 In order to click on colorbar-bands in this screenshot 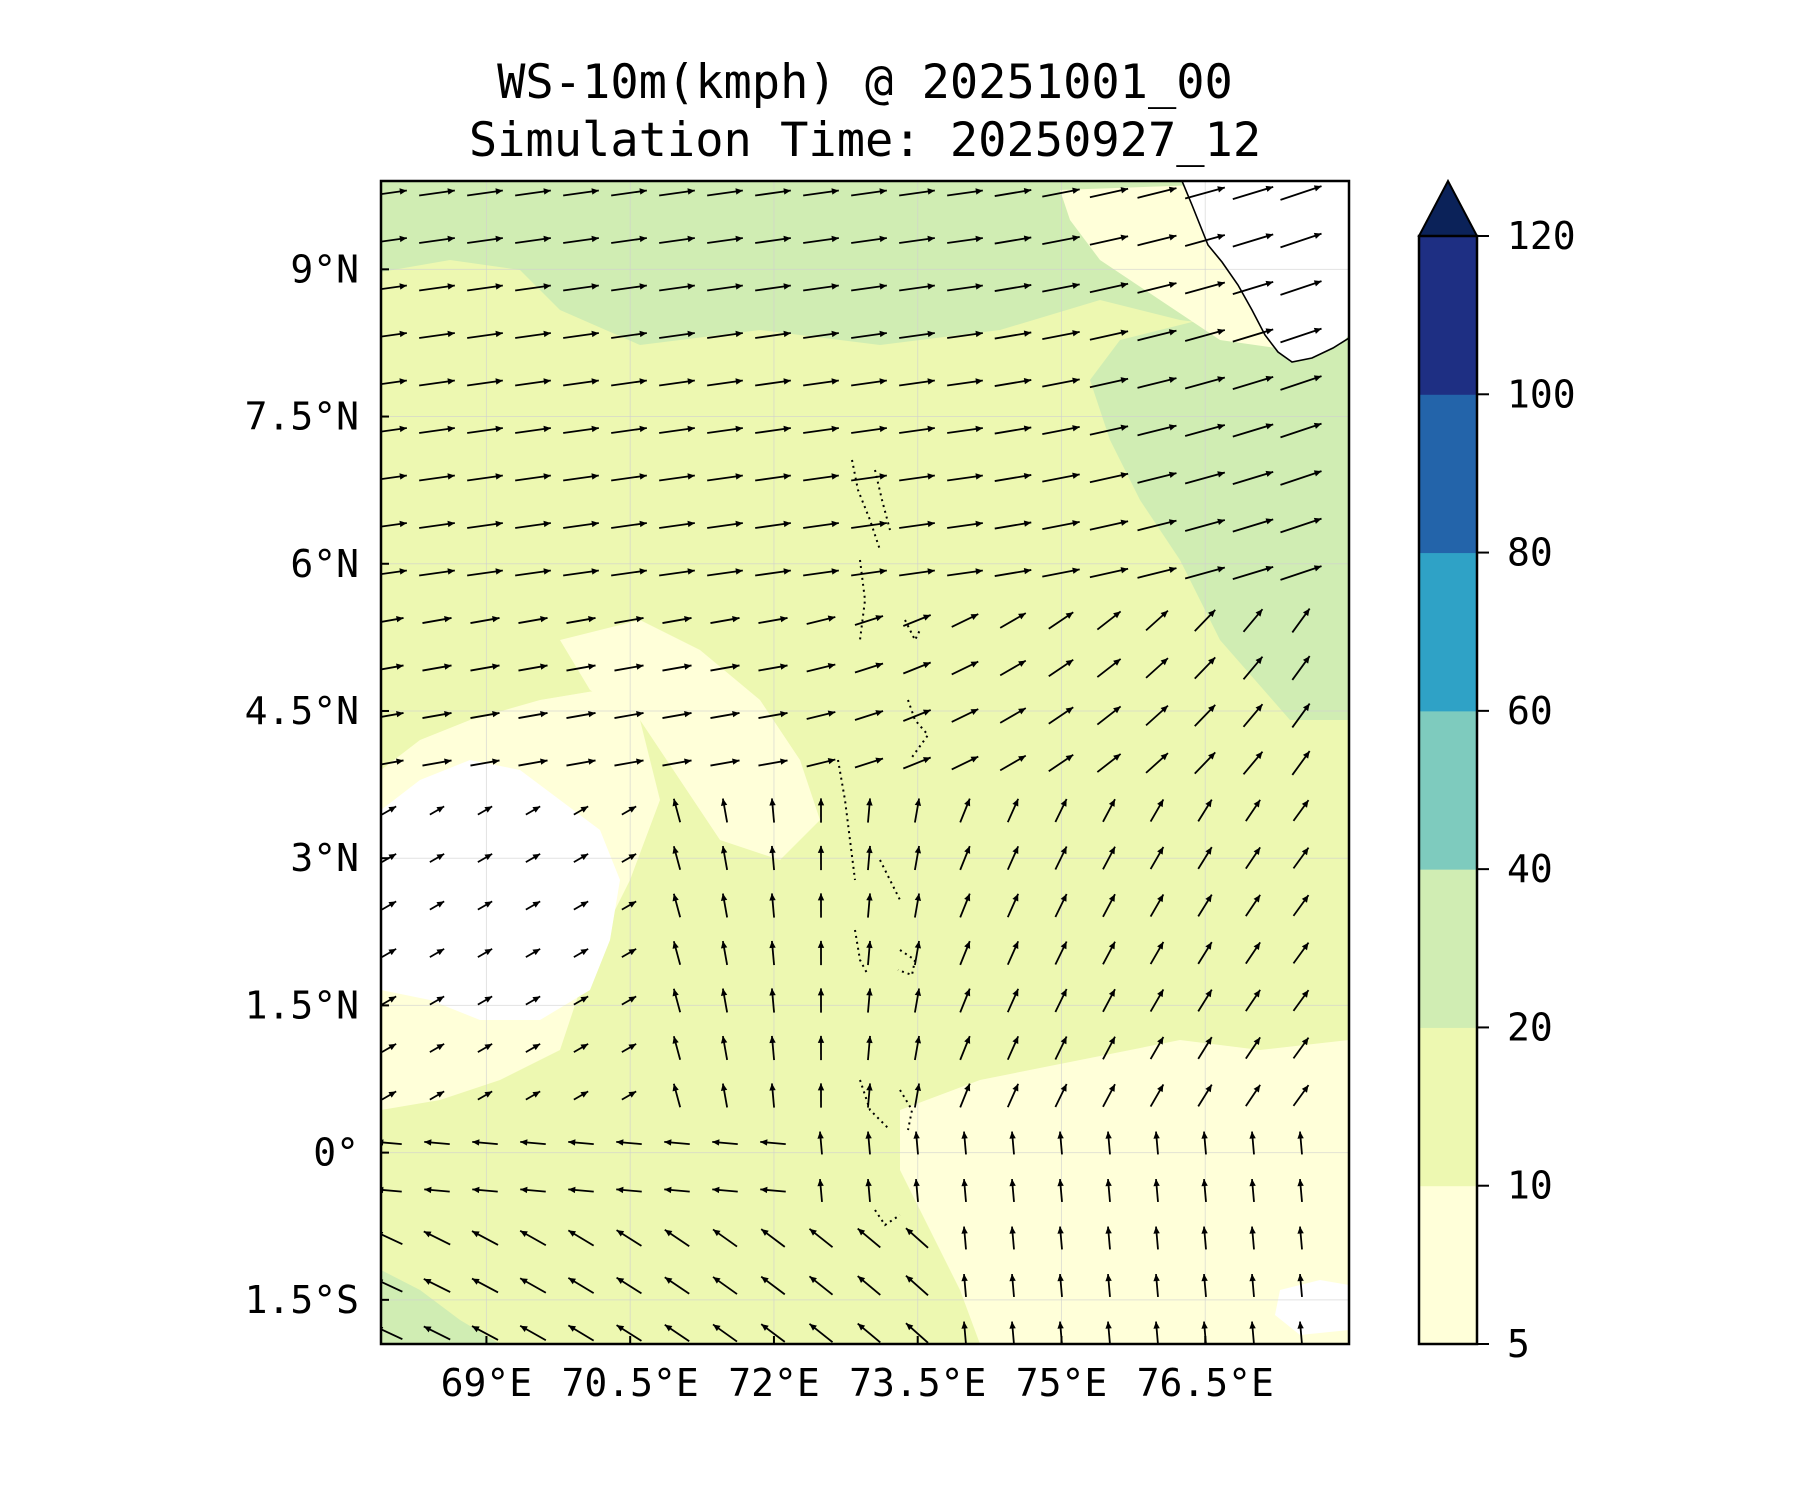, I will do `click(1448, 790)`.